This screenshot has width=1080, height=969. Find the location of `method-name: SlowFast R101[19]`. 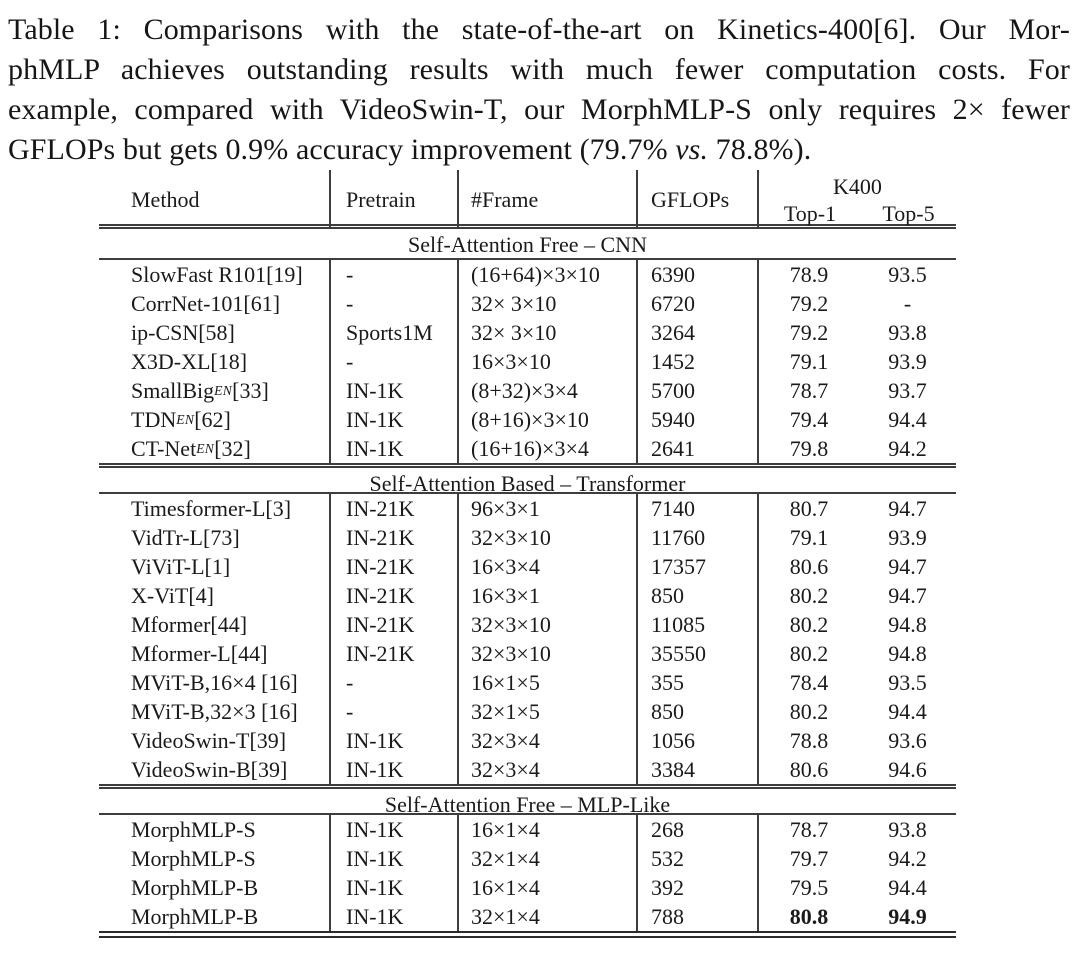

method-name: SlowFast R101[19] is located at coordinates (217, 274).